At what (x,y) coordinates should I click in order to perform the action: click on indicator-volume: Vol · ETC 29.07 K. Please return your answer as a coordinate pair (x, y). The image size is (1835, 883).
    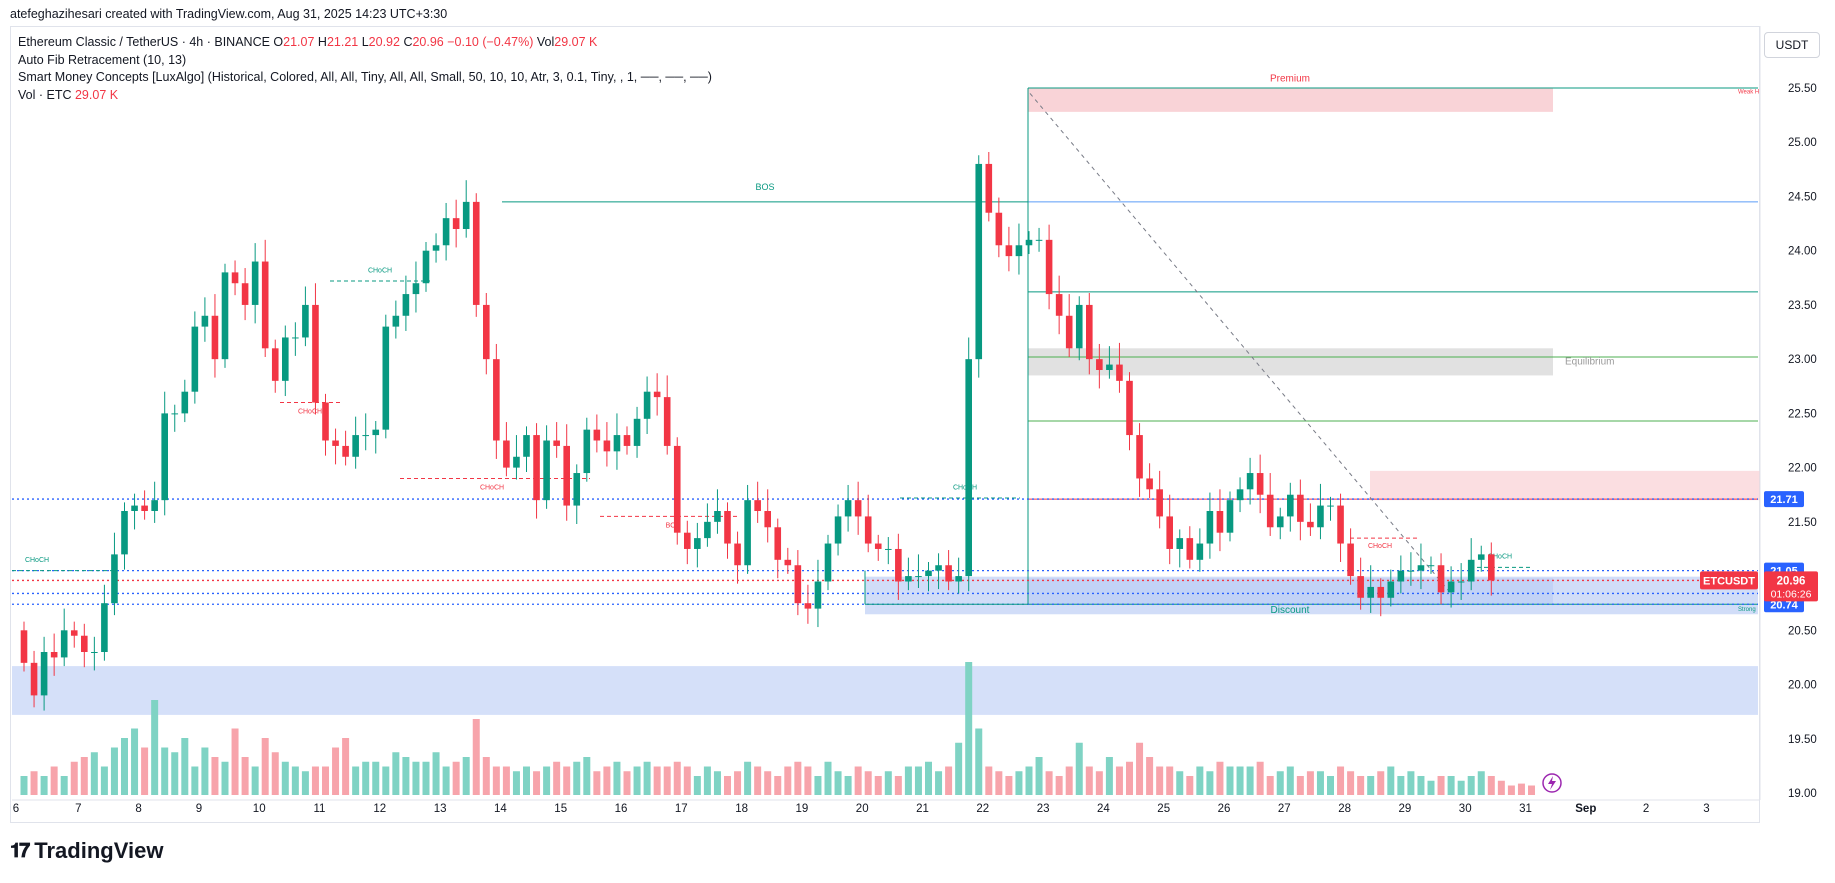
    Looking at the image, I should click on (365, 96).